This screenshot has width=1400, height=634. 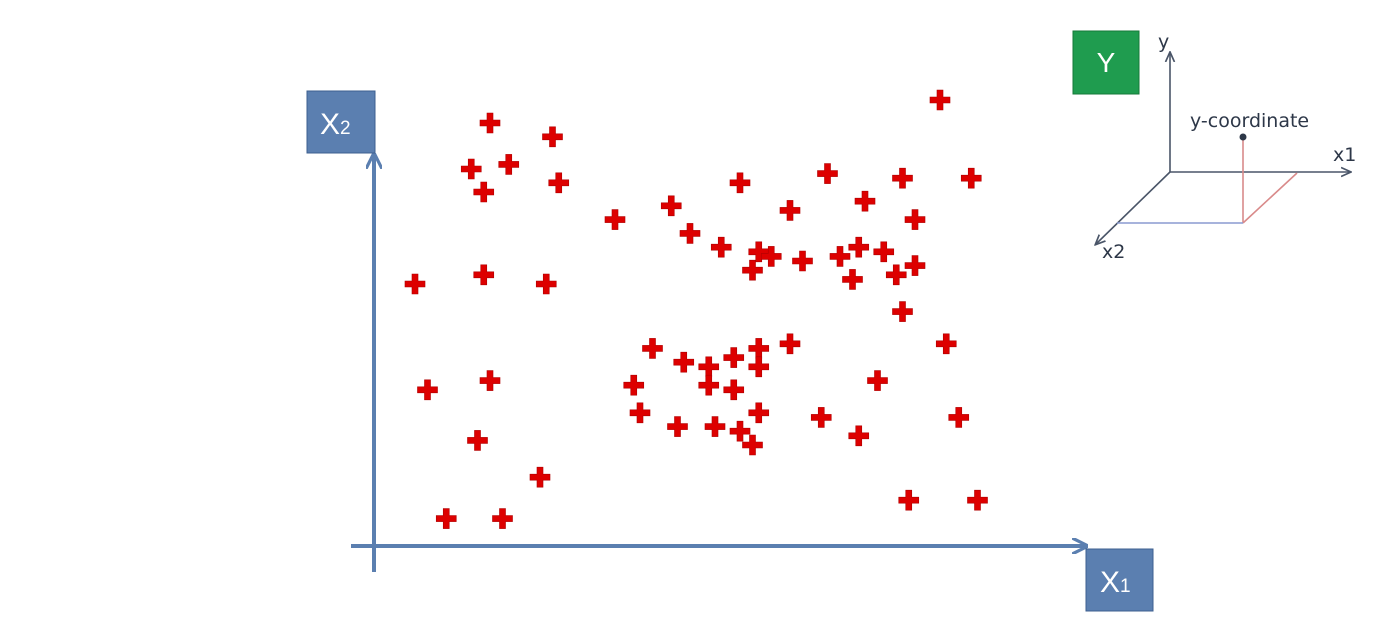 What do you see at coordinates (1270, 198) in the screenshot?
I see `mini-projection-x1` at bounding box center [1270, 198].